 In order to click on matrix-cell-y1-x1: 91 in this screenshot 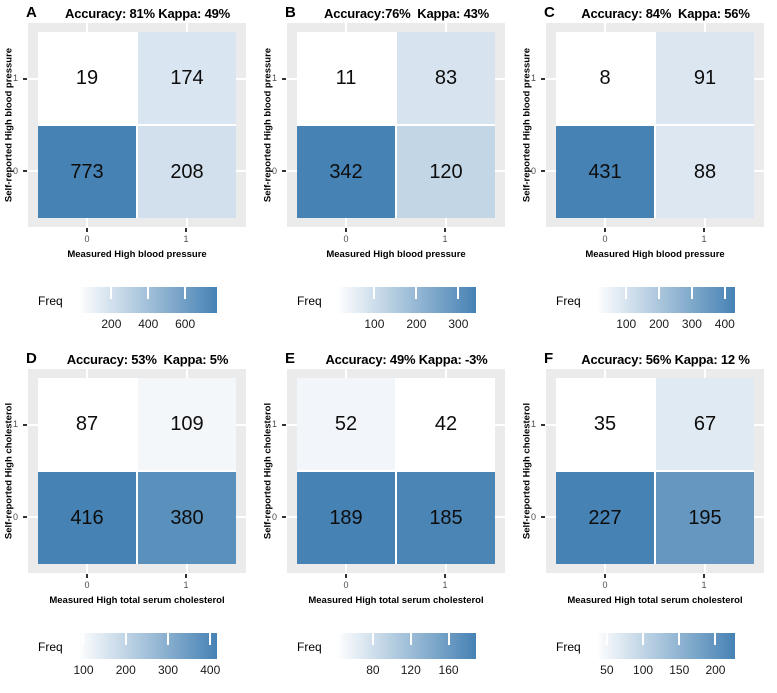, I will do `click(705, 78)`.